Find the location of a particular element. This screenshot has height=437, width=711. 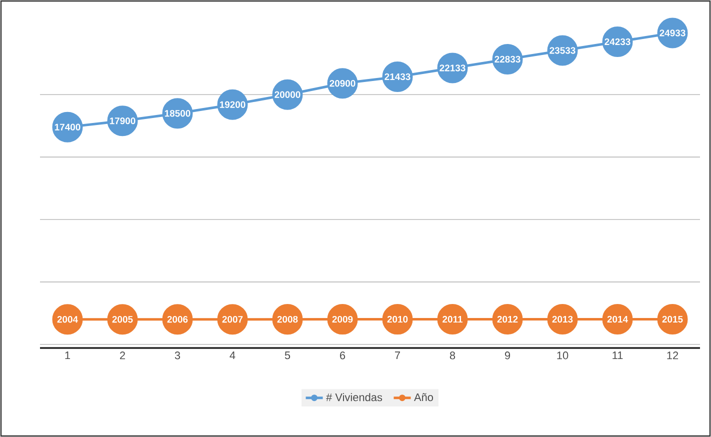

x-tick-label: 9 is located at coordinates (507, 356).